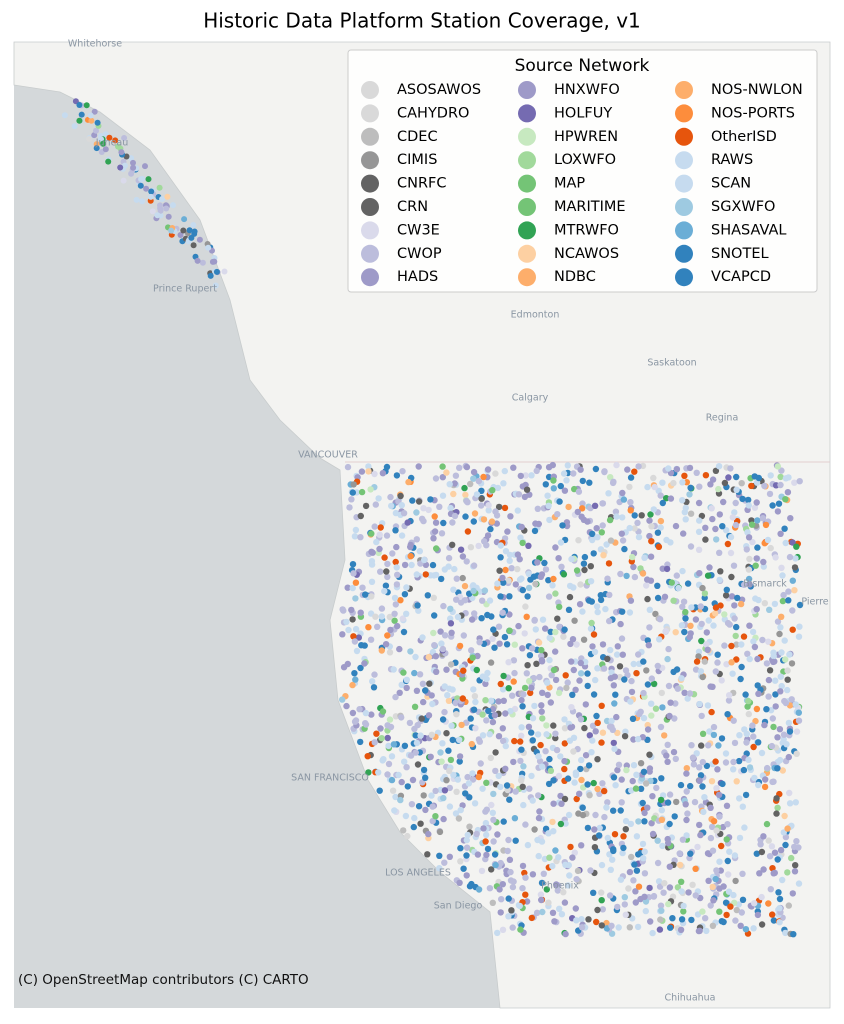 The image size is (844, 1024). Describe the element at coordinates (185, 289) in the screenshot. I see `place-label: Prince Rupert` at that location.